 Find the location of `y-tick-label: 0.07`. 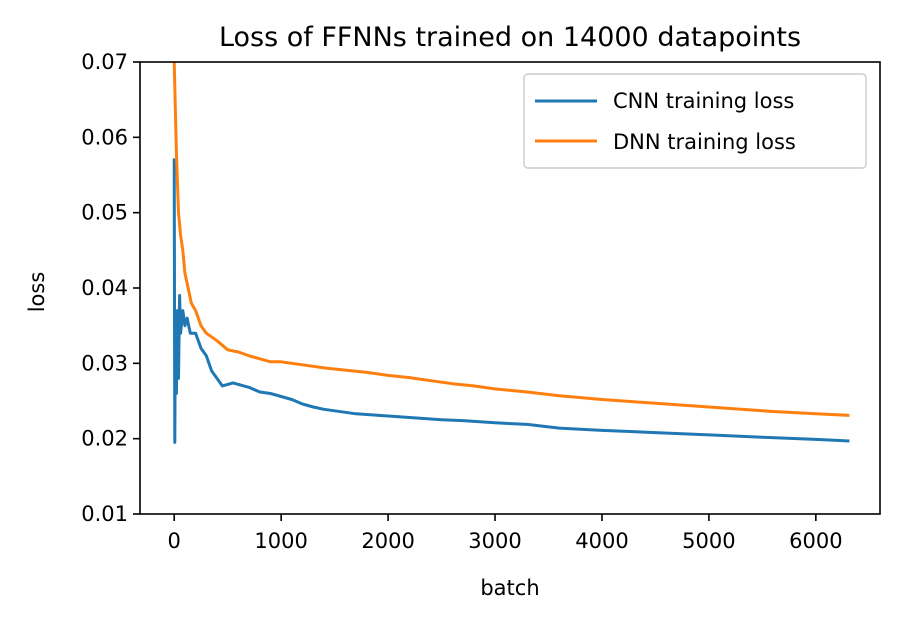

y-tick-label: 0.07 is located at coordinates (104, 62).